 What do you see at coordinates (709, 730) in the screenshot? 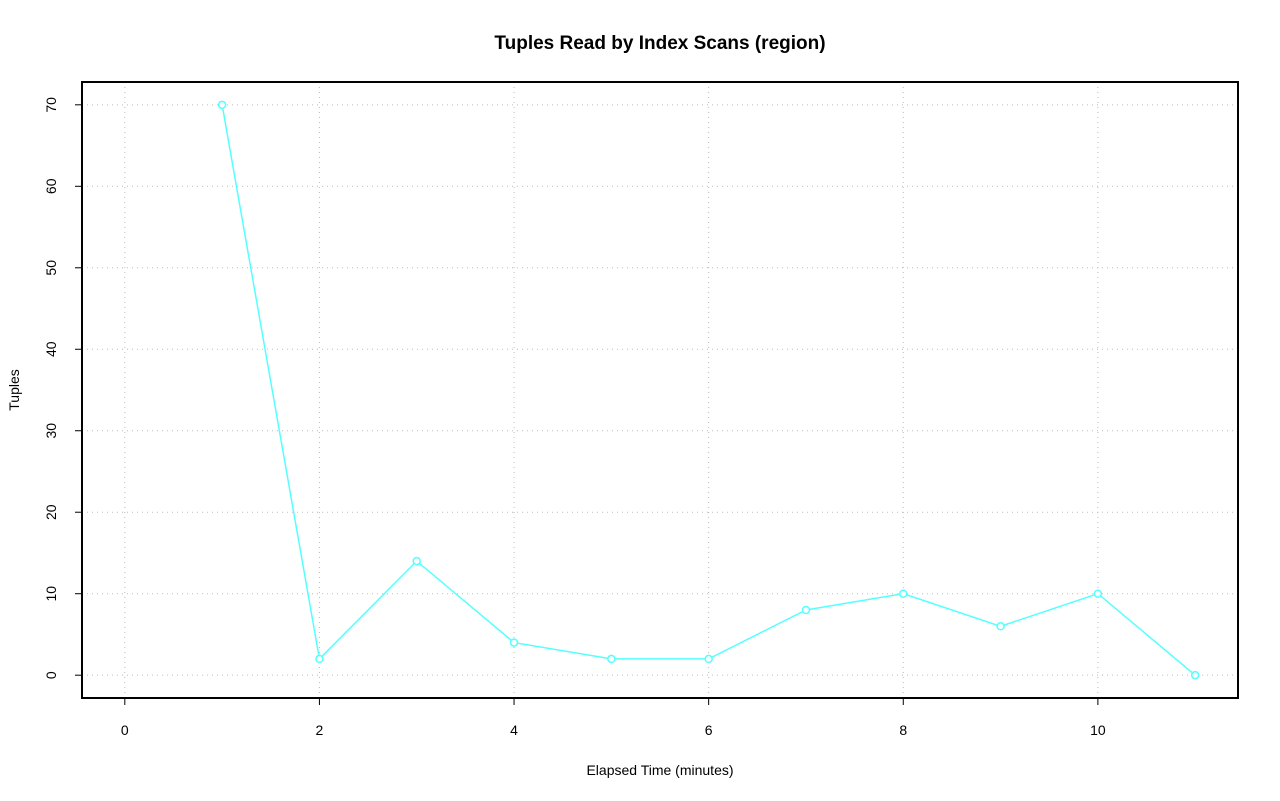
I see `x-tick-label: 6` at bounding box center [709, 730].